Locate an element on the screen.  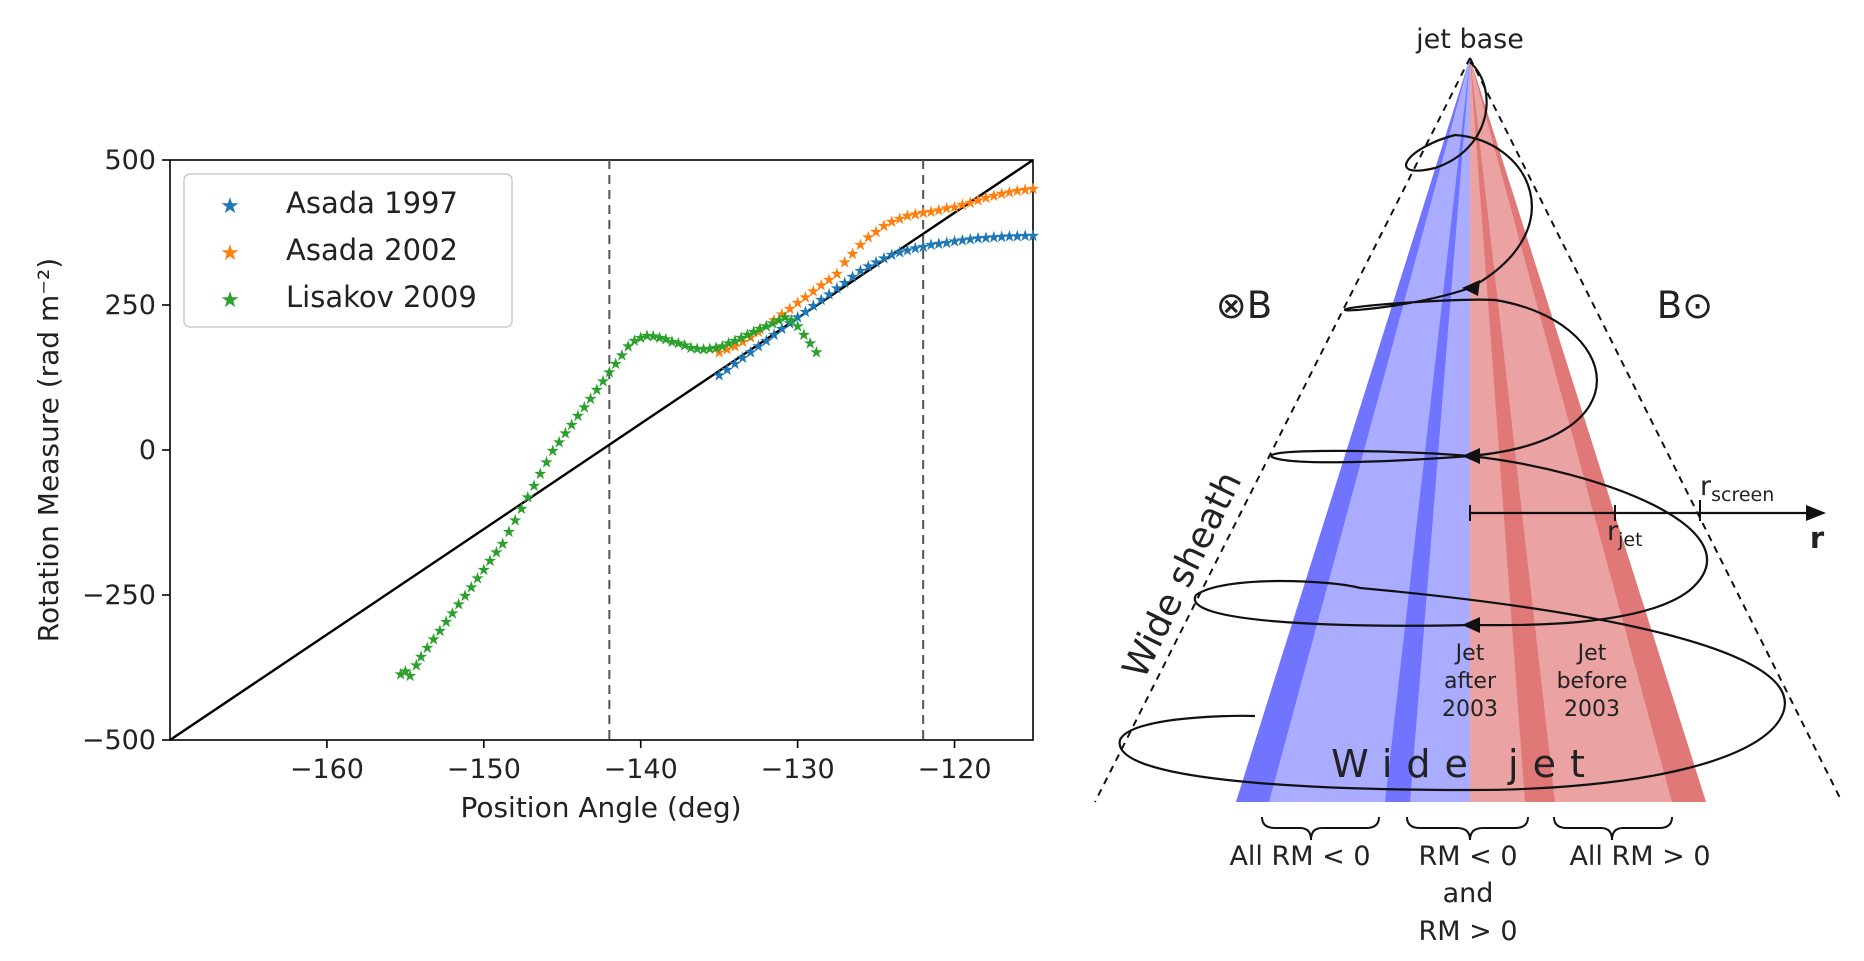
legend-marker-asada-2002: ★ is located at coordinates (230, 253).